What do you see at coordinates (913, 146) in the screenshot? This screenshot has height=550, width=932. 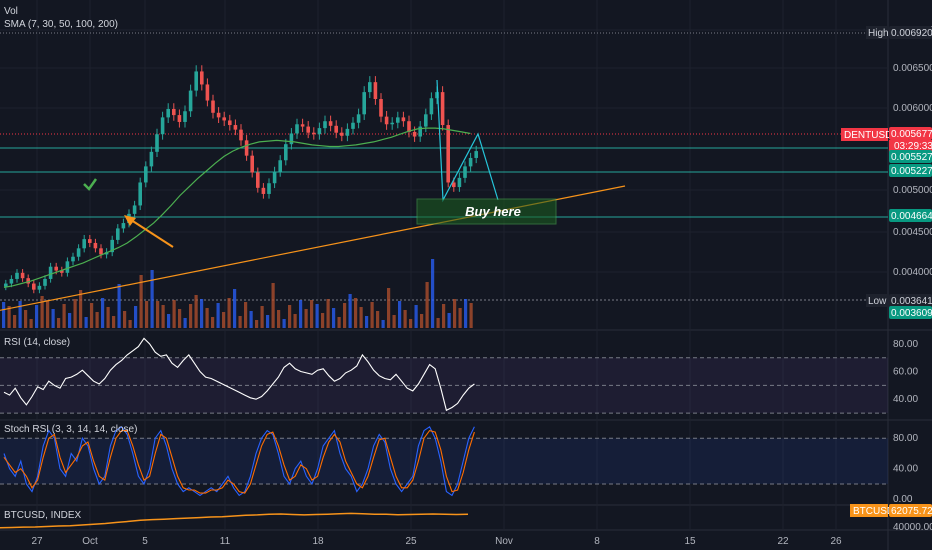 I see `countdown-label: 03:29:33` at bounding box center [913, 146].